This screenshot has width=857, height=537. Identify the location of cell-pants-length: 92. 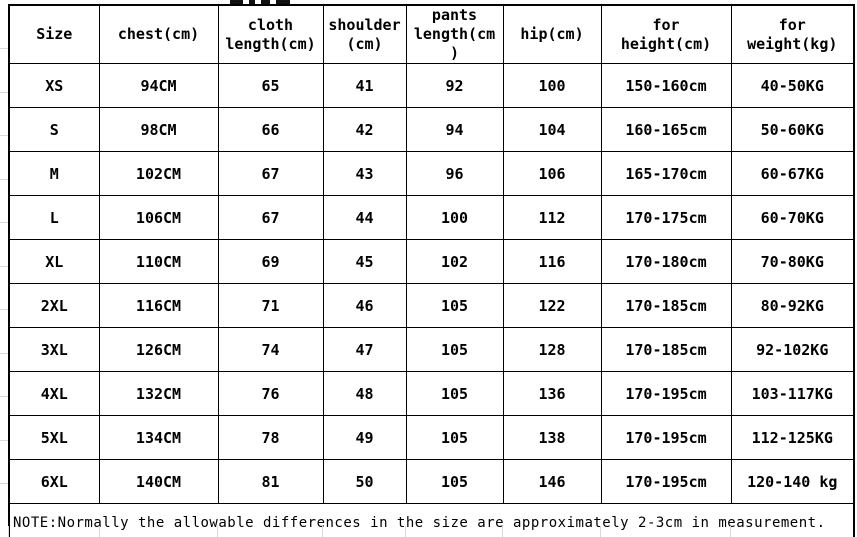
(454, 85).